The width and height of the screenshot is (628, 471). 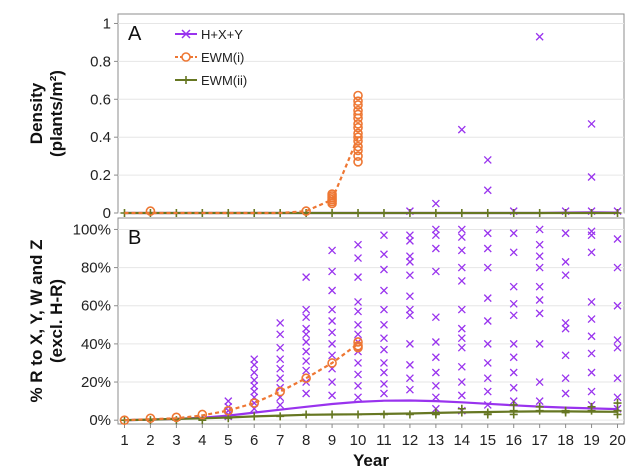 What do you see at coordinates (358, 440) in the screenshot?
I see `x-tick-label: 10` at bounding box center [358, 440].